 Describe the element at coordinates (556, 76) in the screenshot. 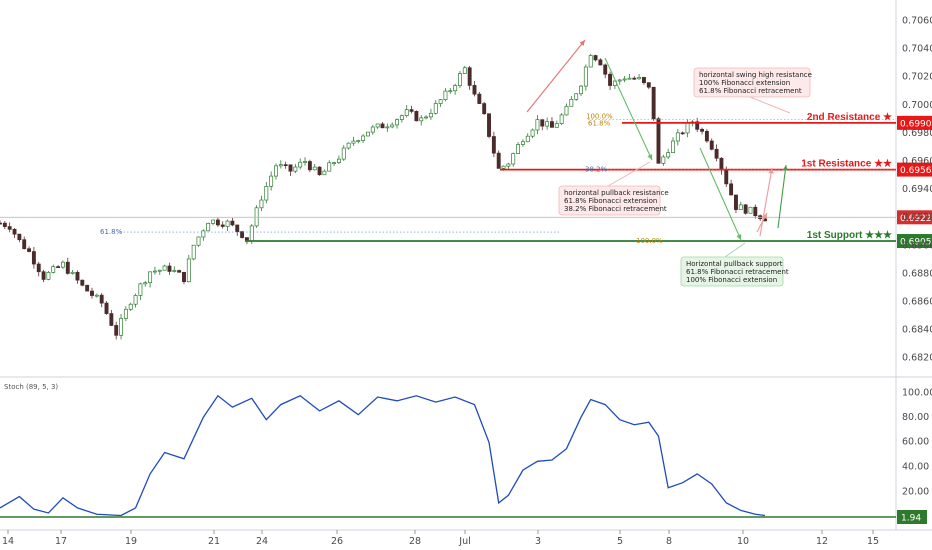

I see `arrow-up-red` at that location.